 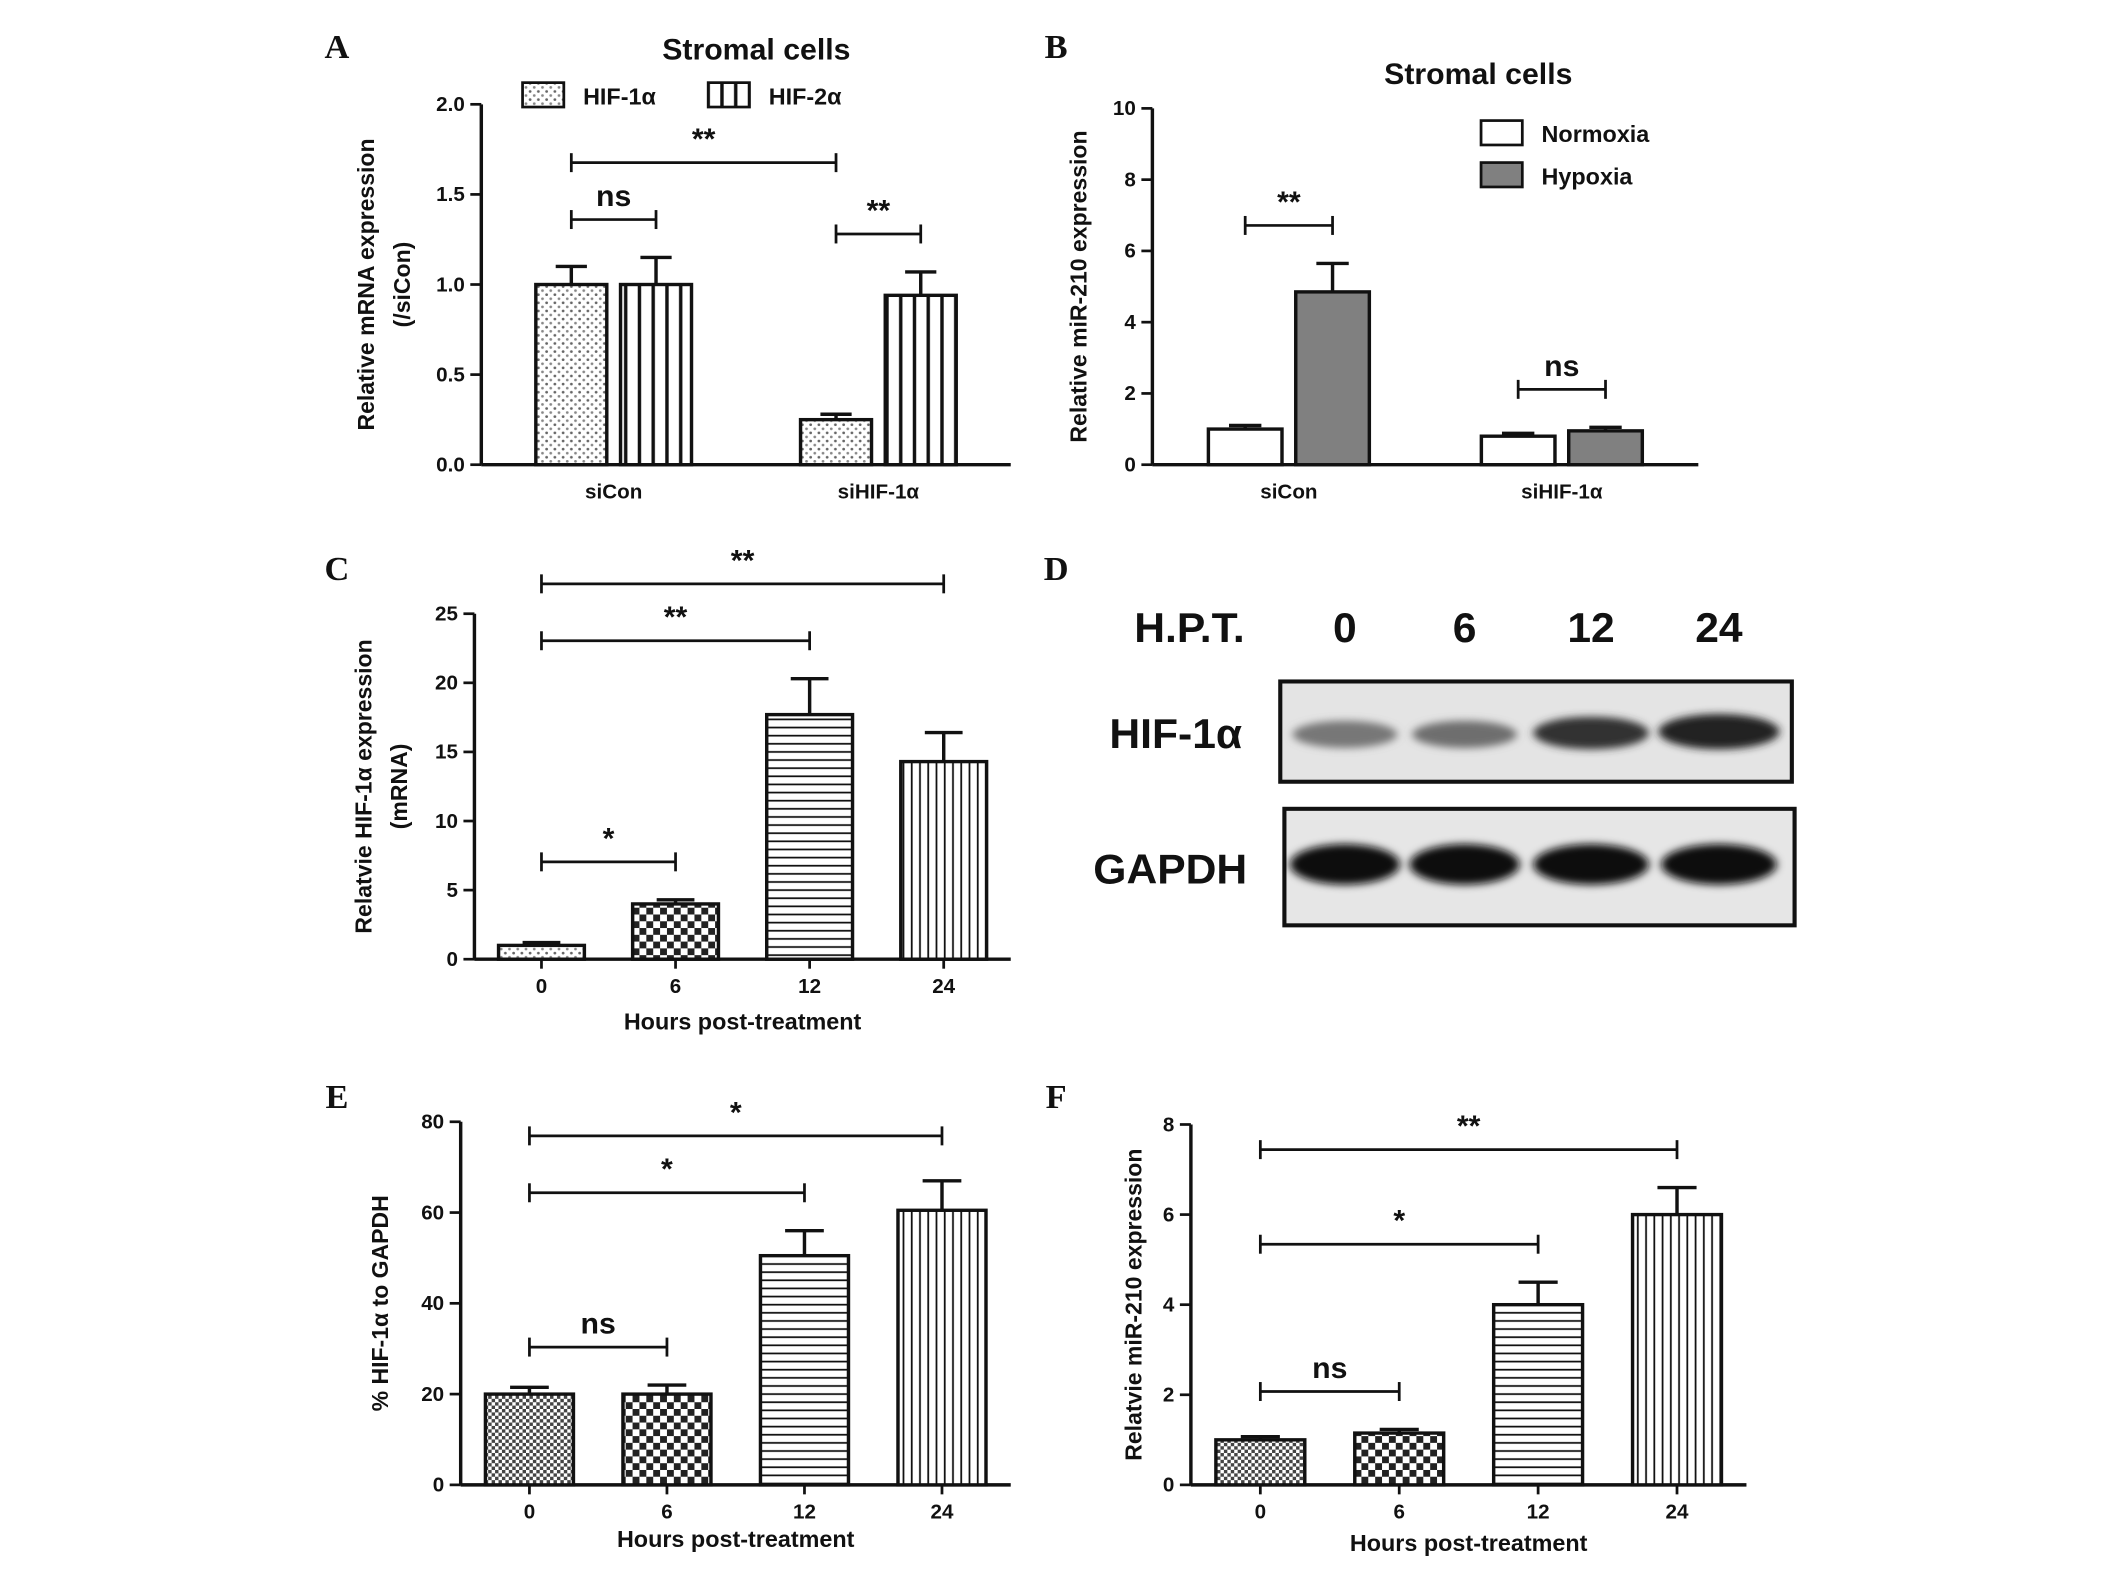 I want to click on x-tick-label: siCon, so click(x=1288, y=492).